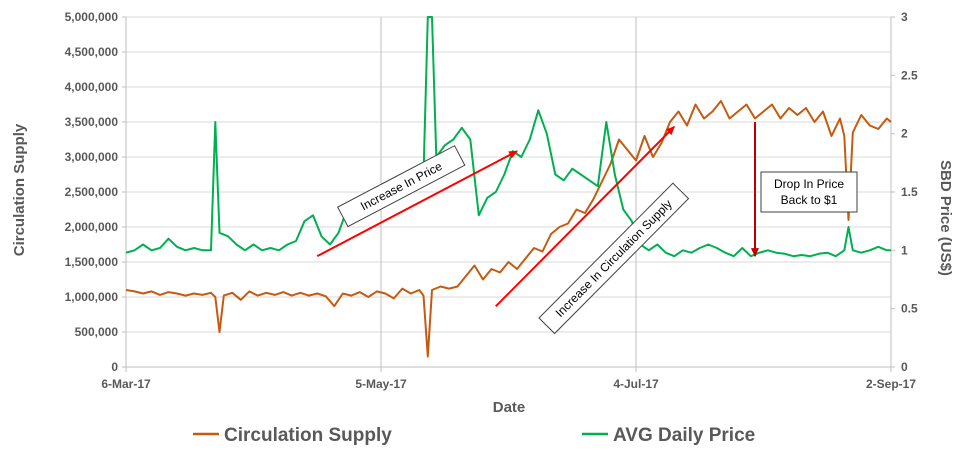  What do you see at coordinates (92, 157) in the screenshot?
I see `y-left-tick-label-6: 3,000,000` at bounding box center [92, 157].